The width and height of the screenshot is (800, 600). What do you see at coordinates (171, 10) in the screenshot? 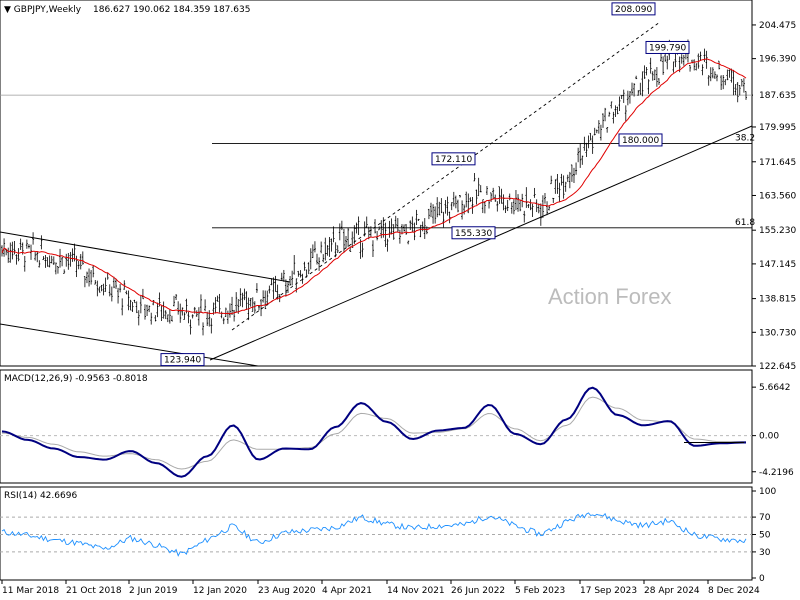
I see `ohlc-readout: 186.627 190.062 184.359 187.635` at bounding box center [171, 10].